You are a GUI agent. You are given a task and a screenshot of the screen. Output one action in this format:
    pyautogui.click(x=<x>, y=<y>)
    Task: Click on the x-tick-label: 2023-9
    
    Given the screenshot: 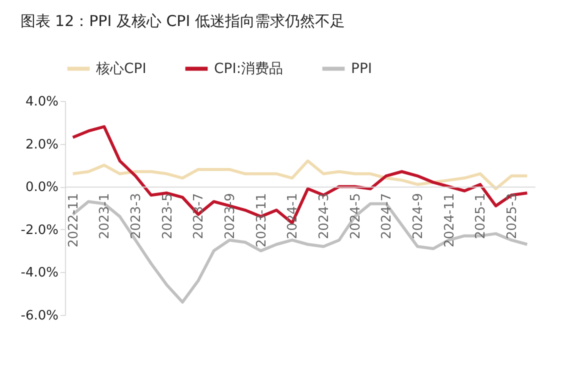 What is the action you would take?
    pyautogui.click(x=230, y=216)
    